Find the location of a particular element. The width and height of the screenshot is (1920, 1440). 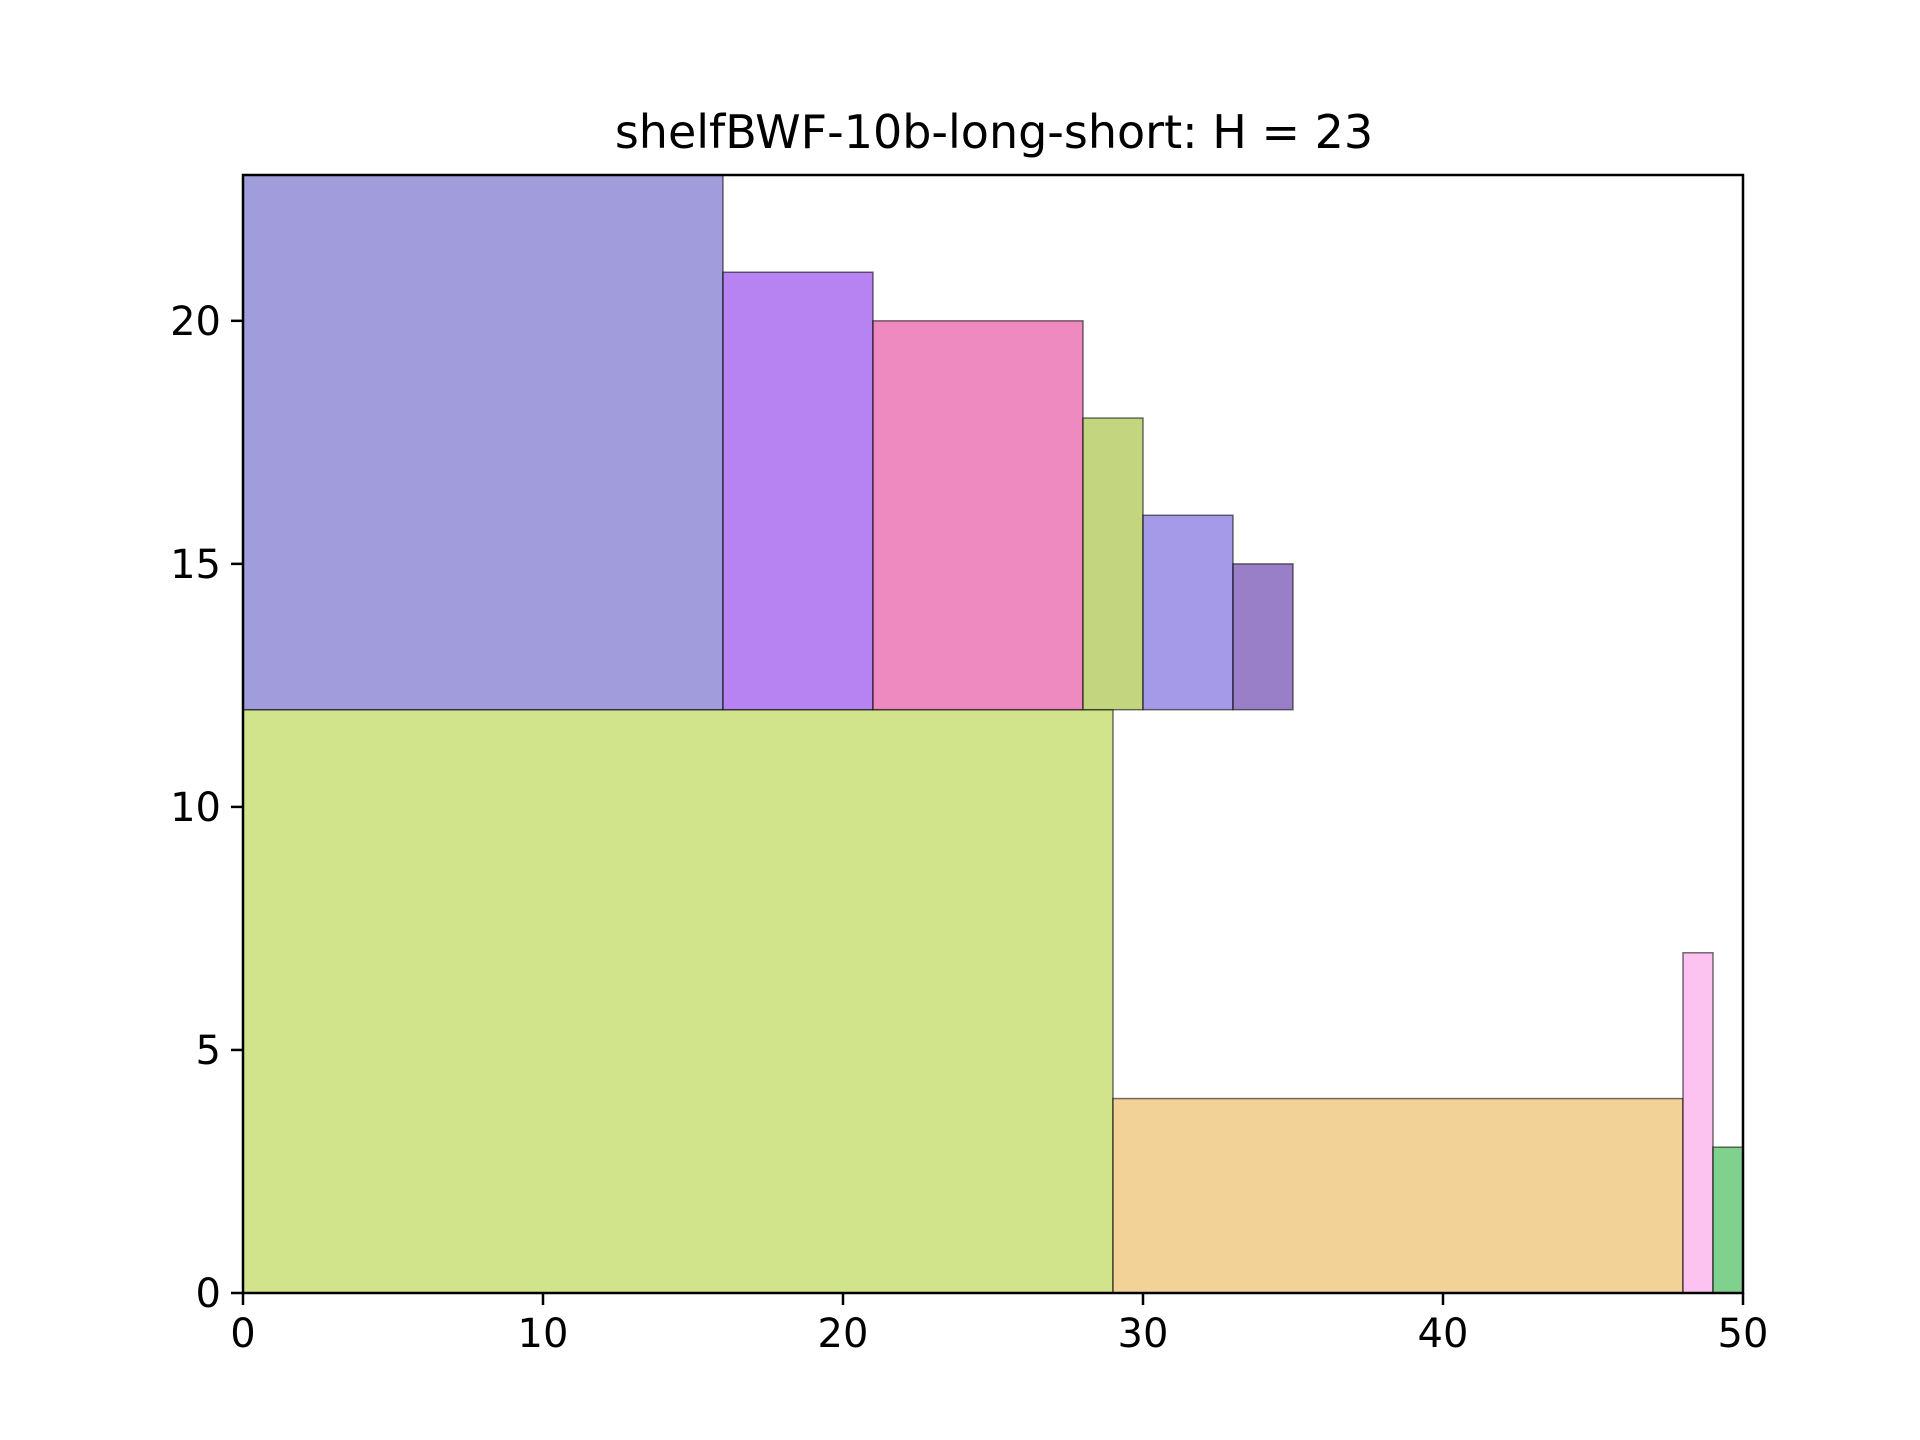

y-tick-label: 10 is located at coordinates (195, 808).